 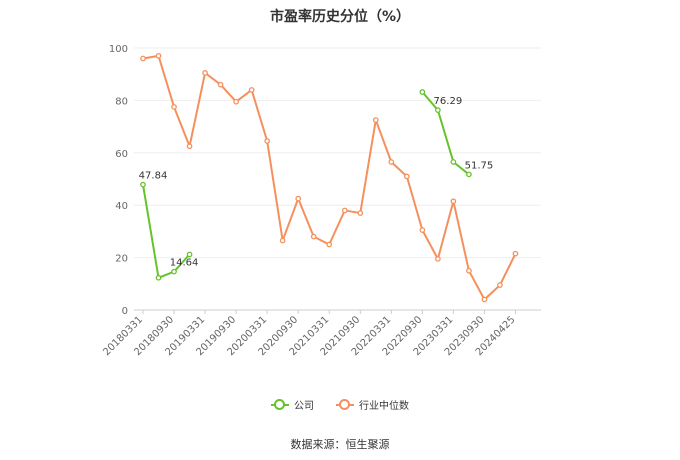 I want to click on legend-label-company: 公司, so click(x=304, y=406).